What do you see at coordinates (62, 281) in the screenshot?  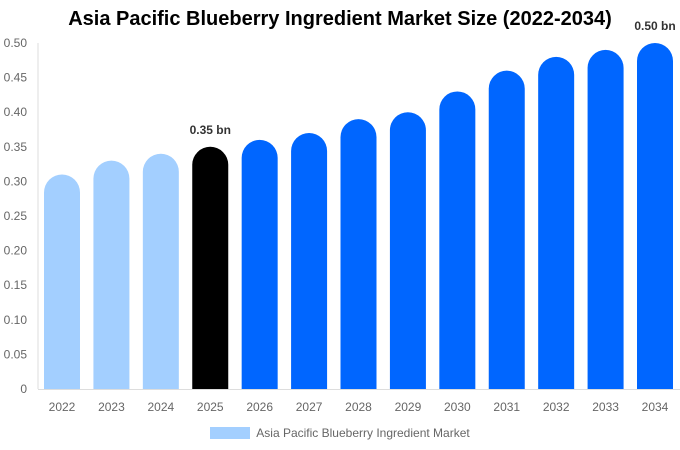 I see `bar-2022` at bounding box center [62, 281].